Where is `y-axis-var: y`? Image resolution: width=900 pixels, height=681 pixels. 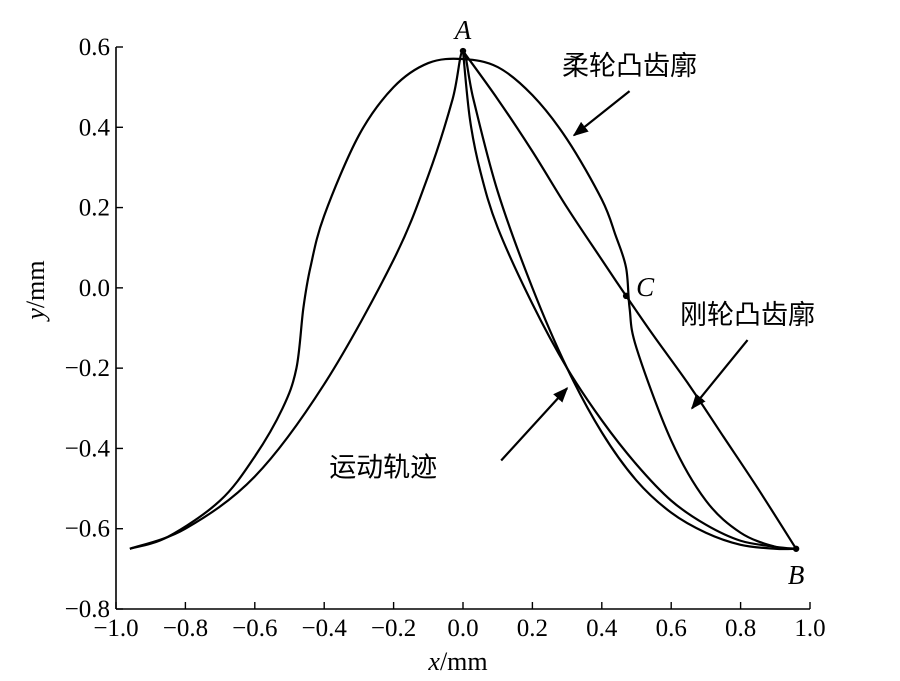 y-axis-var: y is located at coordinates (35, 315).